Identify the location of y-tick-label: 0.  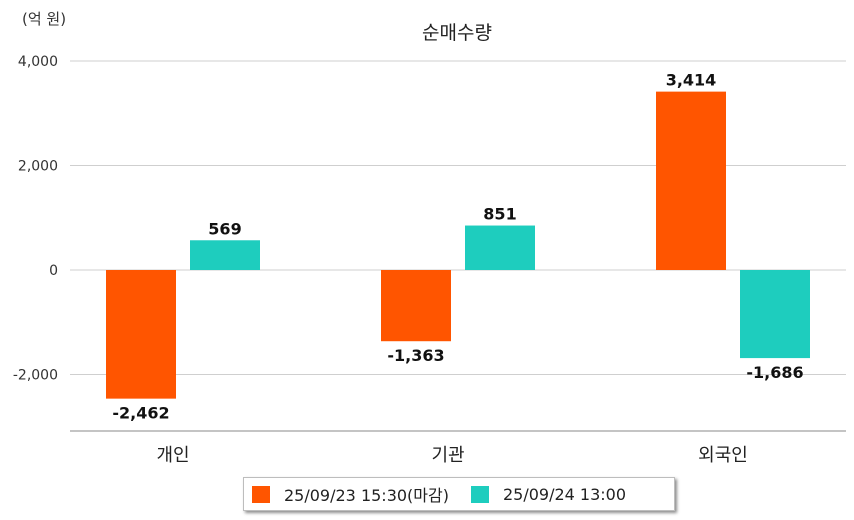
(53, 271).